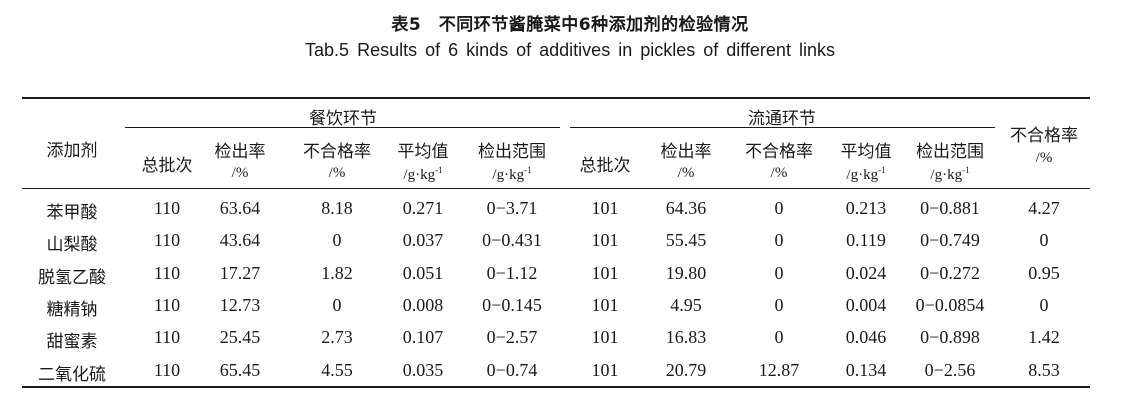  Describe the element at coordinates (342, 127) in the screenshot. I see `catering-group-rule` at that location.